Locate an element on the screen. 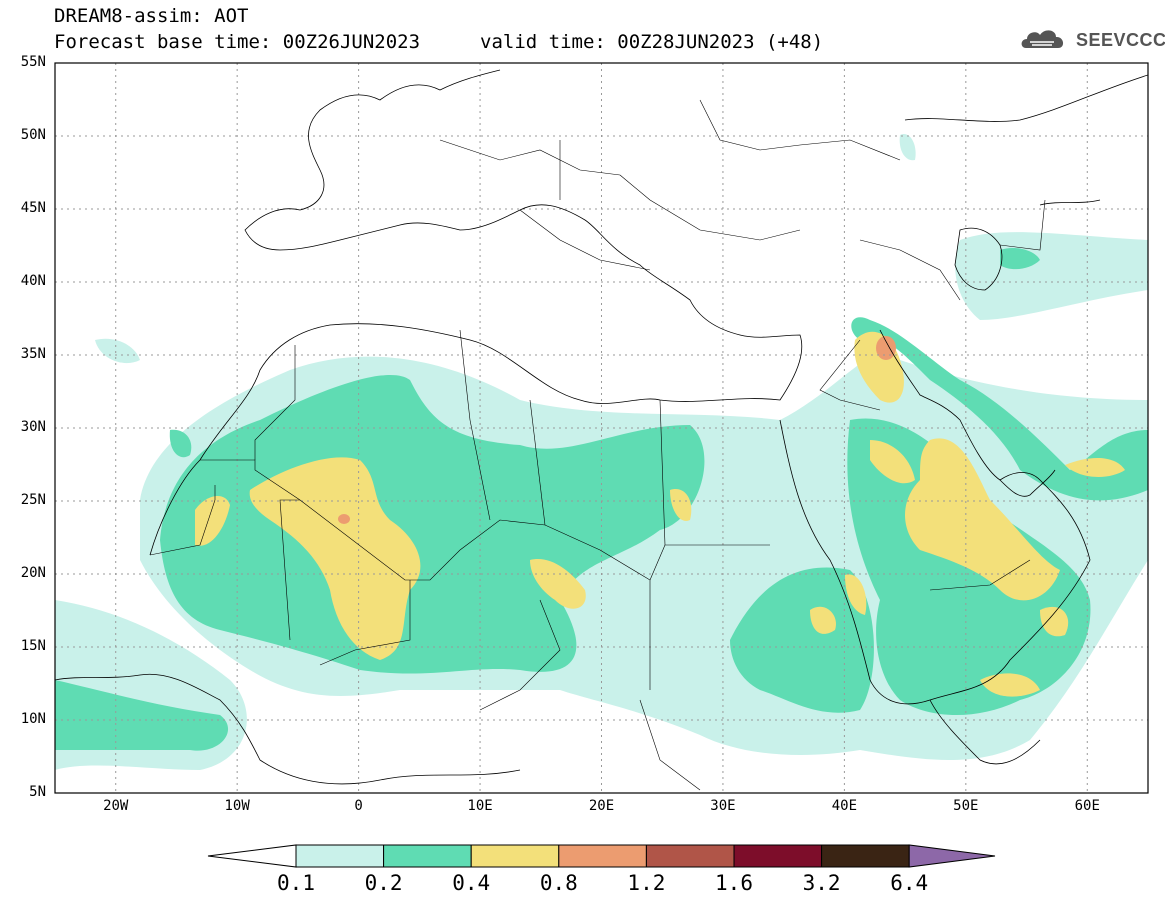 Image resolution: width=1165 pixels, height=905 pixels. seevccc-logo: SEEVCCC is located at coordinates (1091, 39).